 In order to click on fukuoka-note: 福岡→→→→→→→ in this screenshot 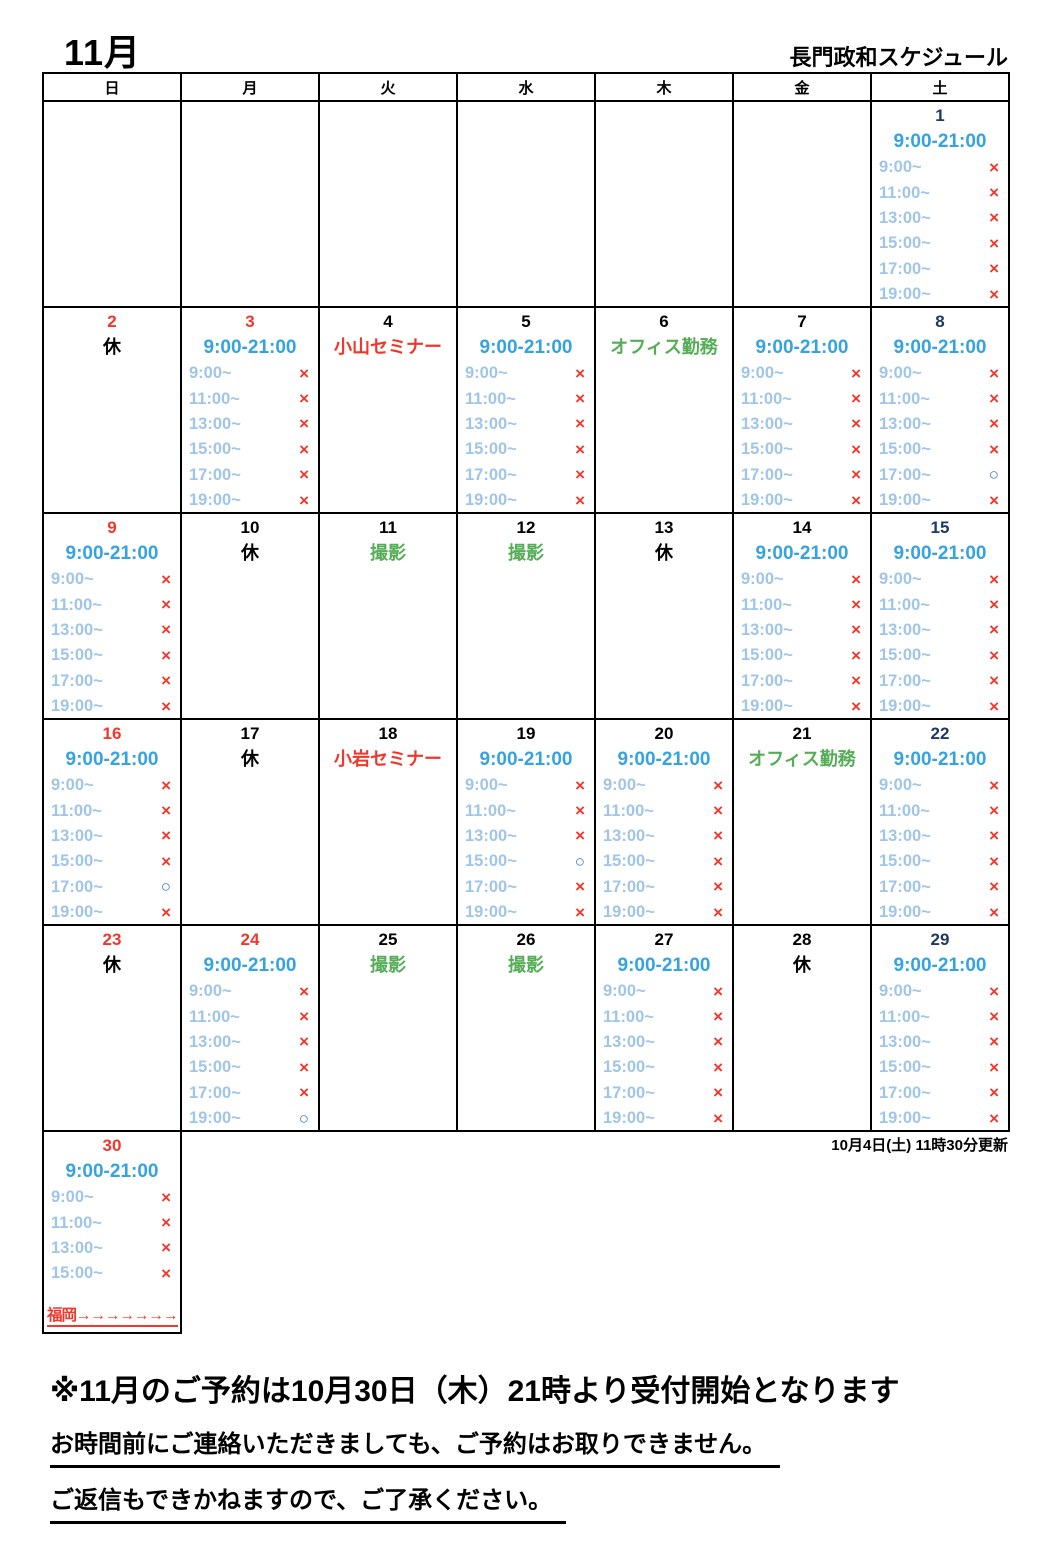, I will do `click(113, 1315)`.